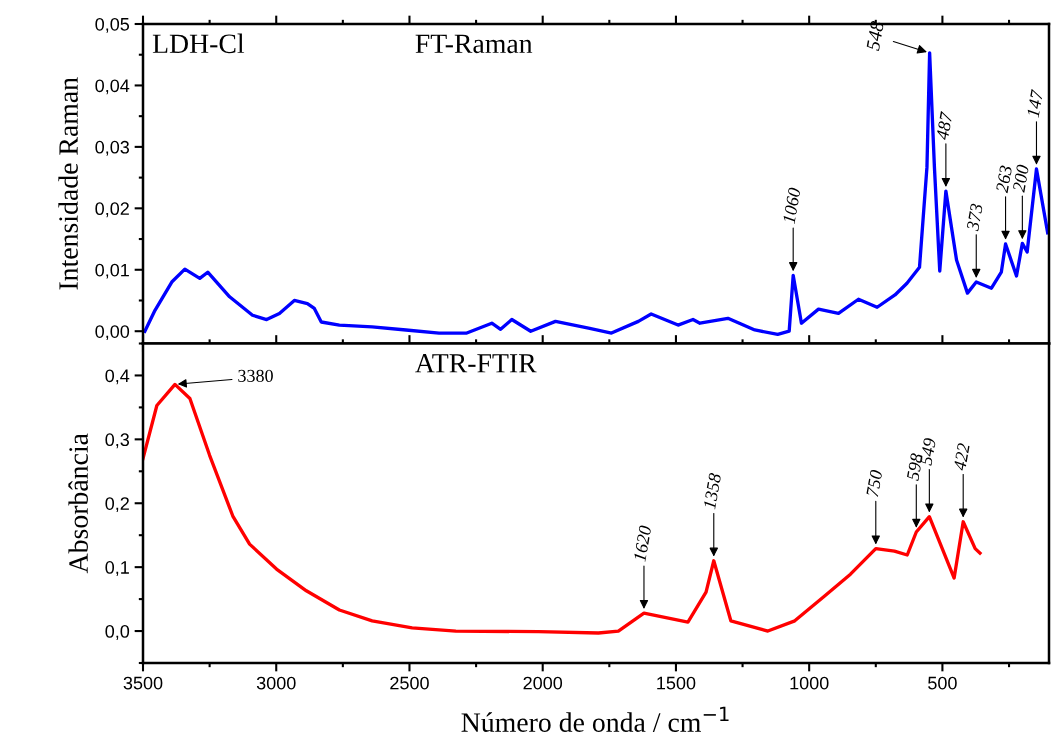  I want to click on x-tick-label: 2000, so click(543, 683).